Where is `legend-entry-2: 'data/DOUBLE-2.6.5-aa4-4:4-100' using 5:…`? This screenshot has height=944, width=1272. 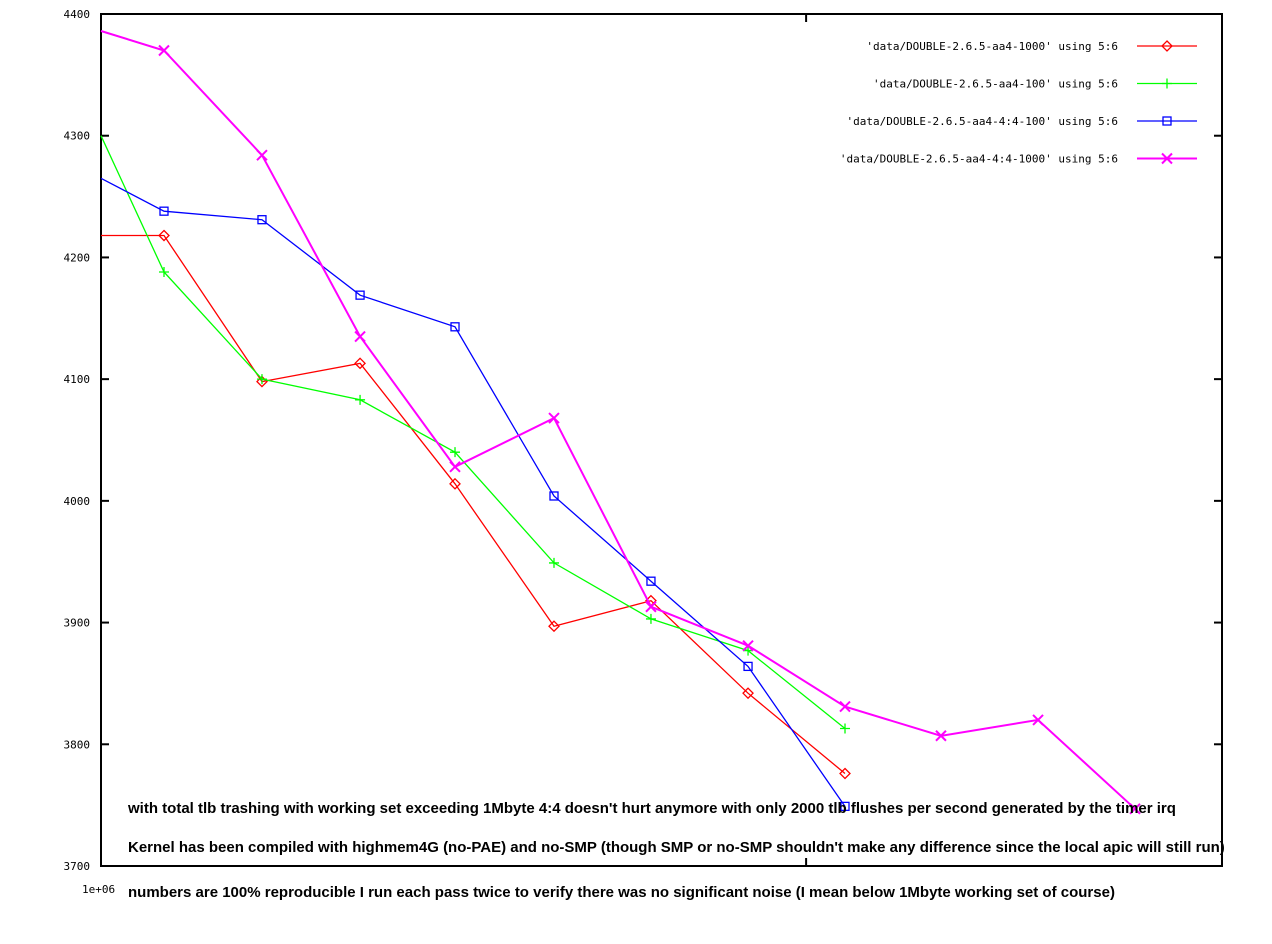
legend-entry-2: 'data/DOUBLE-2.6.5-aa4-4:4-100' using 5:… is located at coordinates (1021, 121).